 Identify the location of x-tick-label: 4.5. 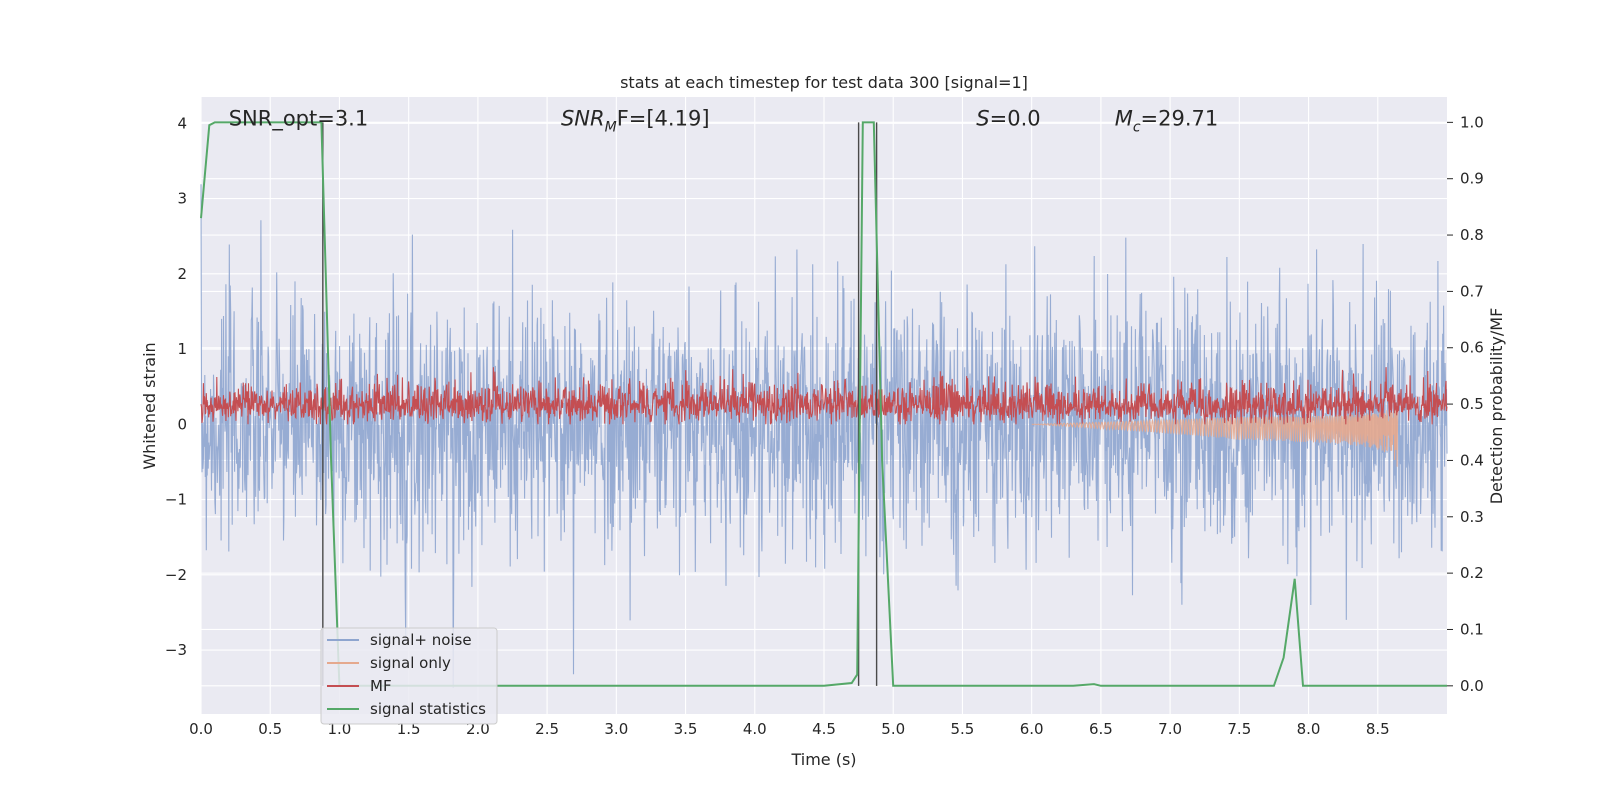
(824, 729).